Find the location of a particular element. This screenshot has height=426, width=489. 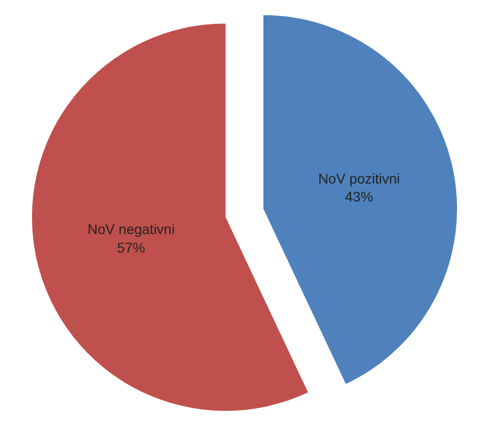

data-label: 57% is located at coordinates (131, 247).